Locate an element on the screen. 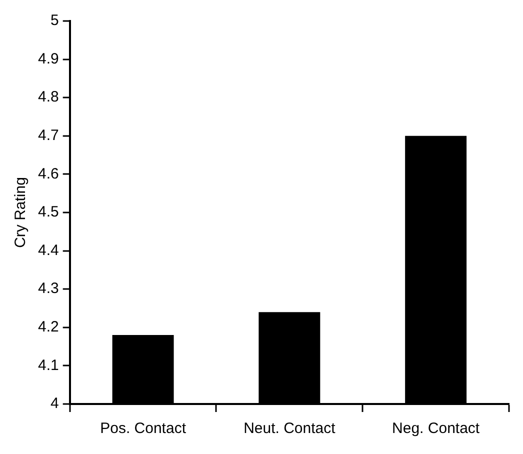 This screenshot has width=523, height=454. y-tick-label: 4.9 is located at coordinates (48, 59).